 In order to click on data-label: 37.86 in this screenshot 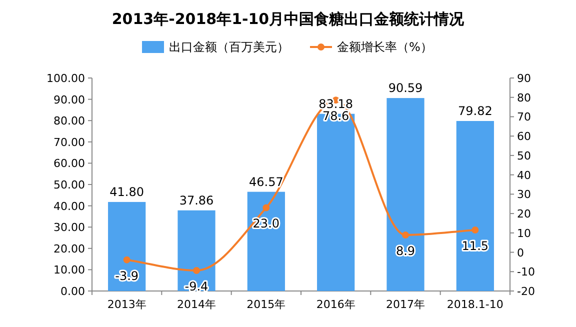, I will do `click(196, 200)`.